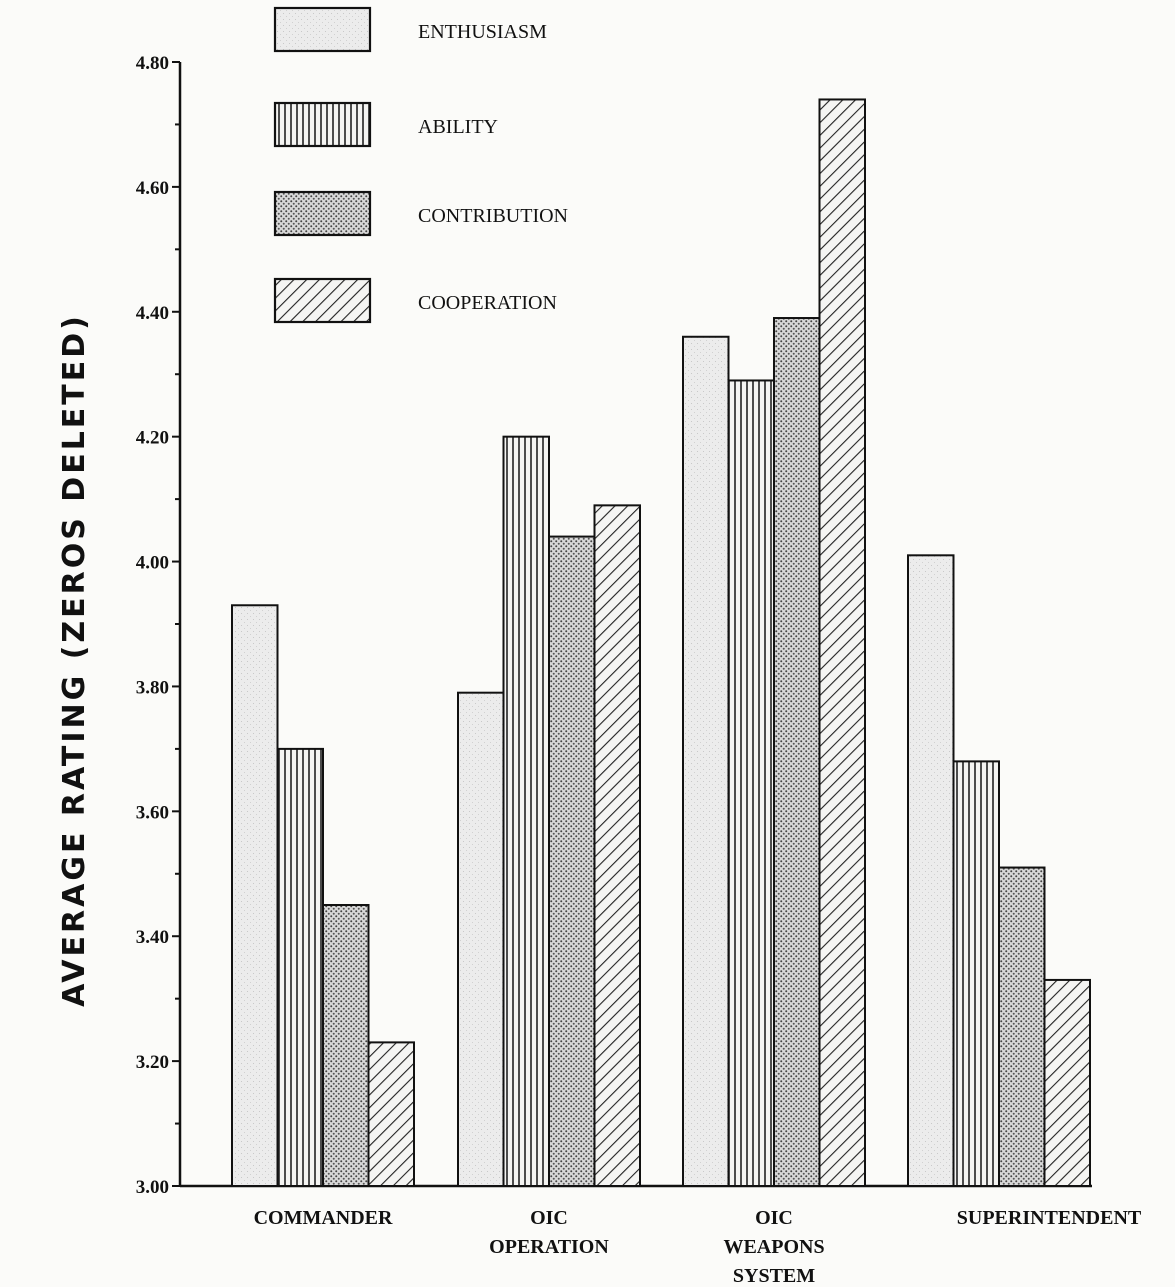 The image size is (1175, 1287). Describe the element at coordinates (774, 1276) in the screenshot. I see `category-label: SYSTEM` at that location.